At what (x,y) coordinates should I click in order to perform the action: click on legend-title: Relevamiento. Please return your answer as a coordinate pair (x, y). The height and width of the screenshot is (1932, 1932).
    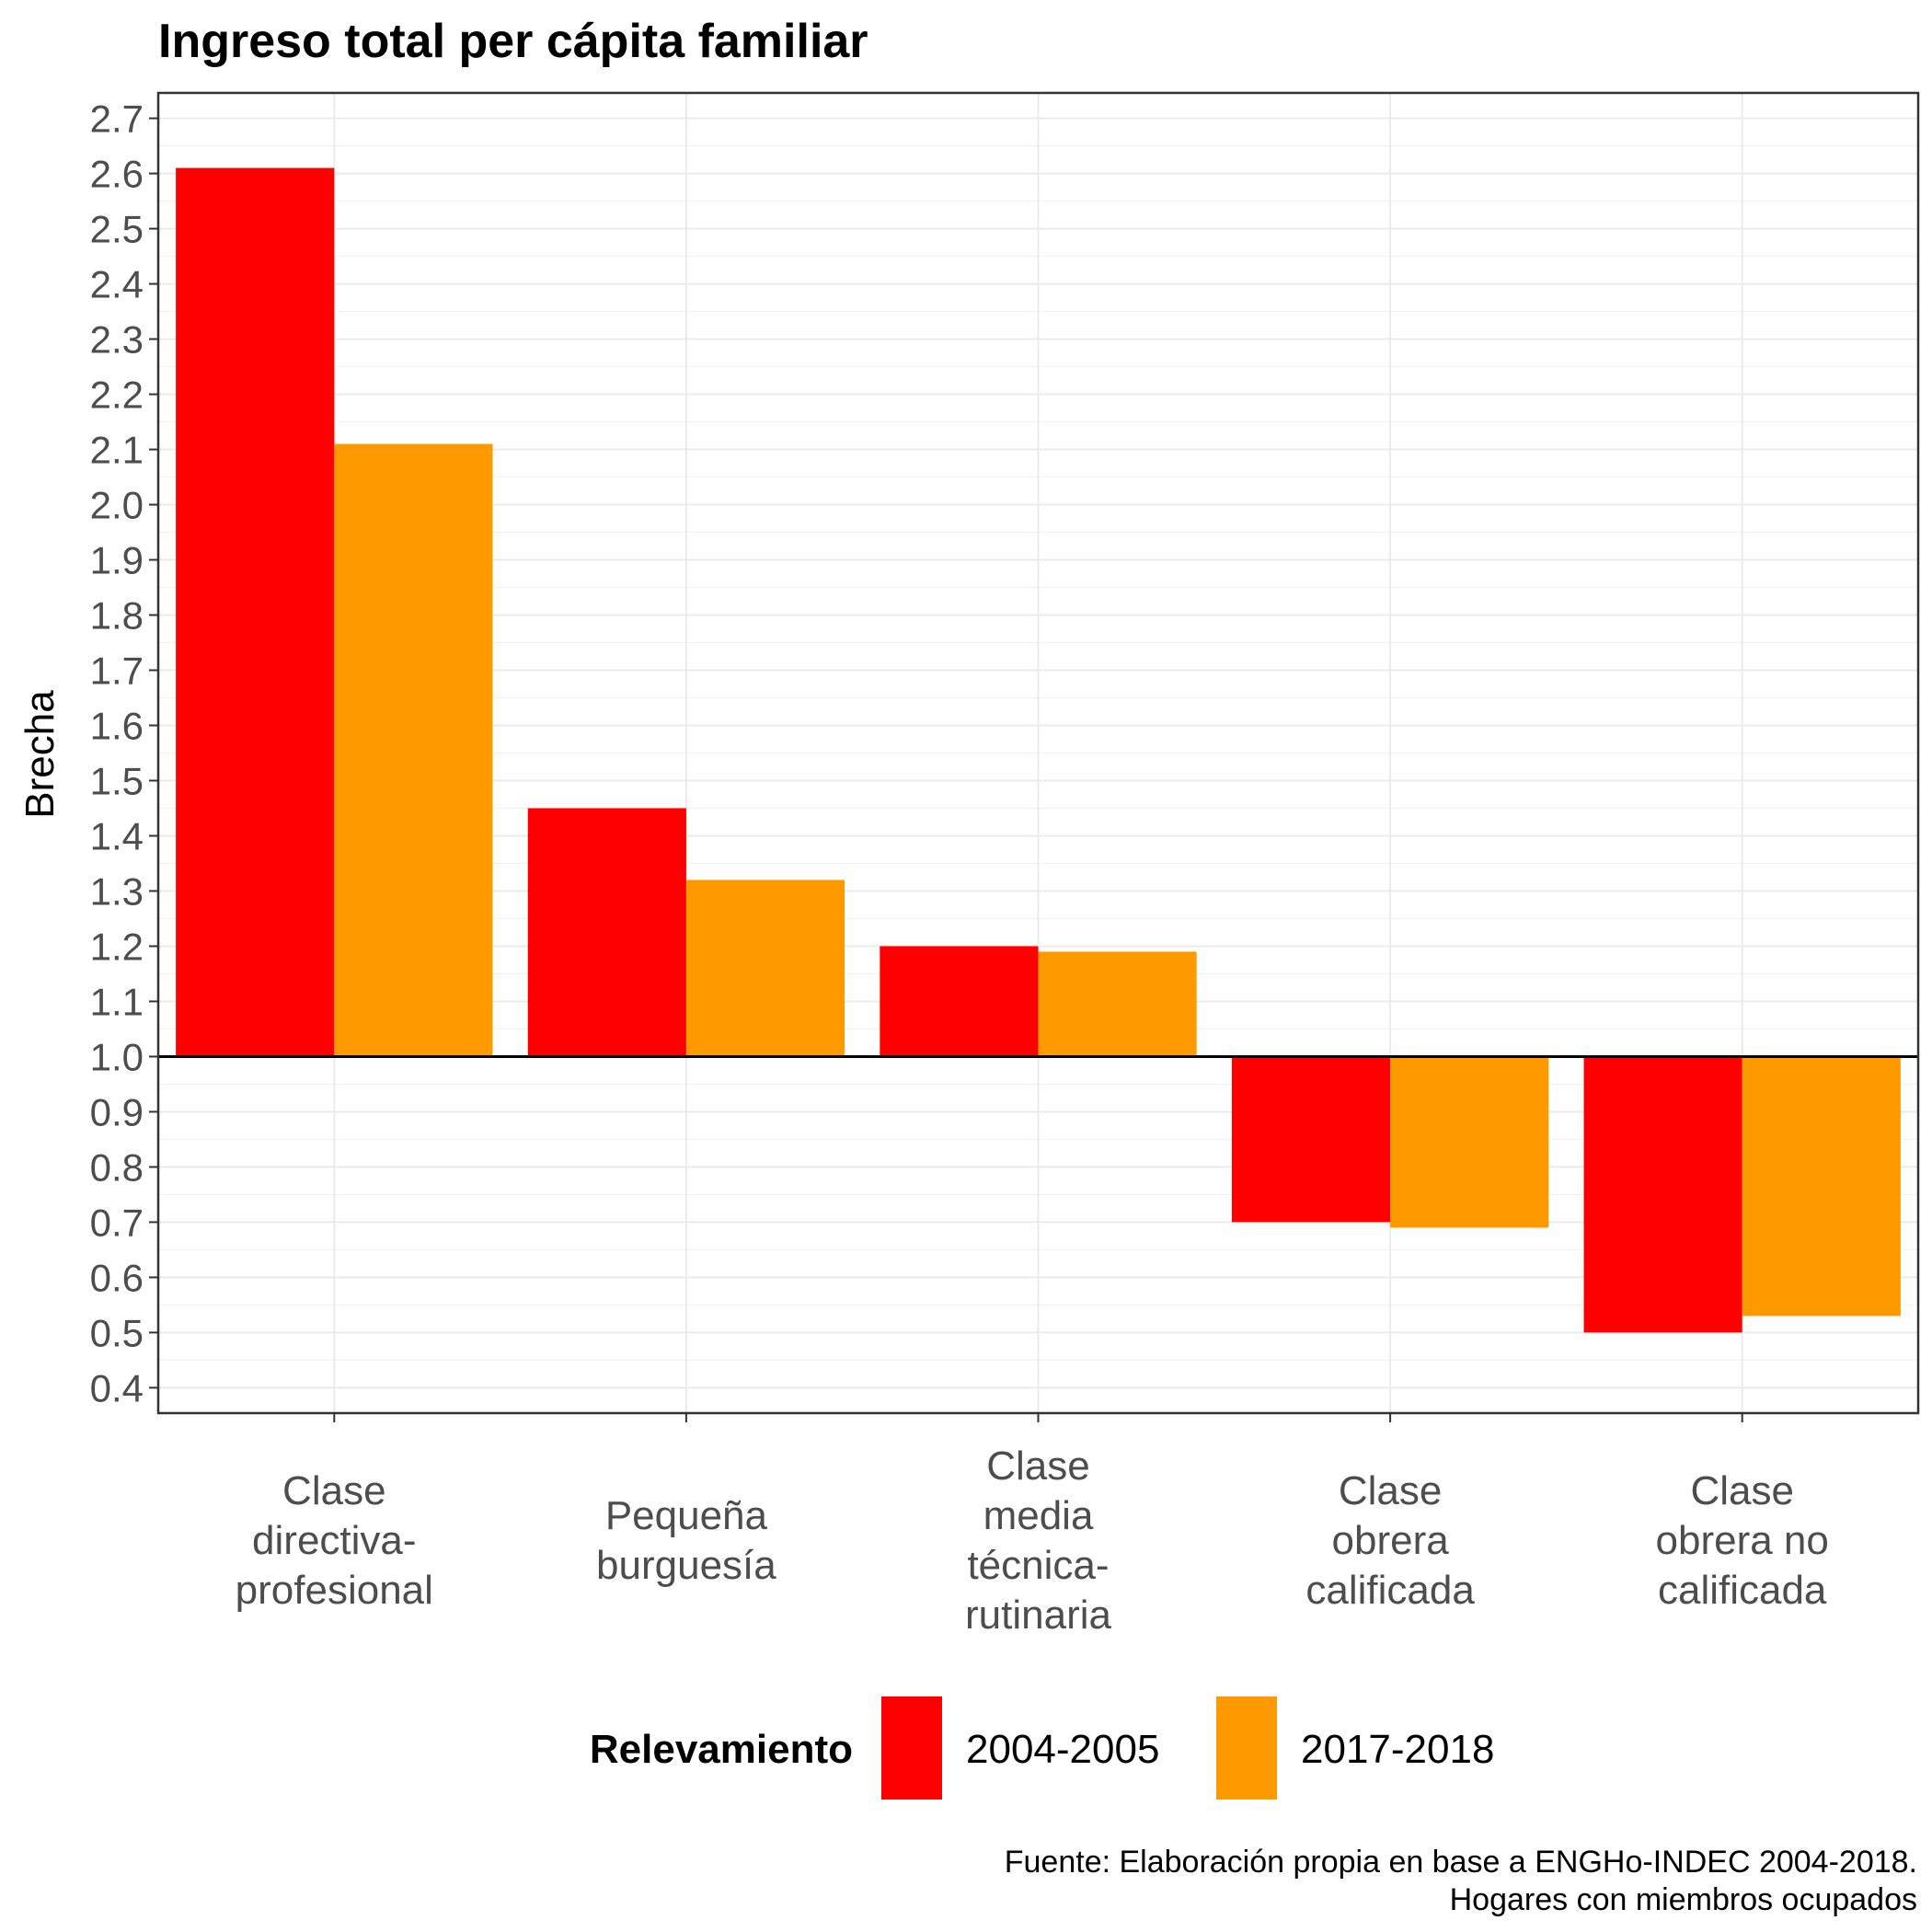
    Looking at the image, I should click on (721, 1749).